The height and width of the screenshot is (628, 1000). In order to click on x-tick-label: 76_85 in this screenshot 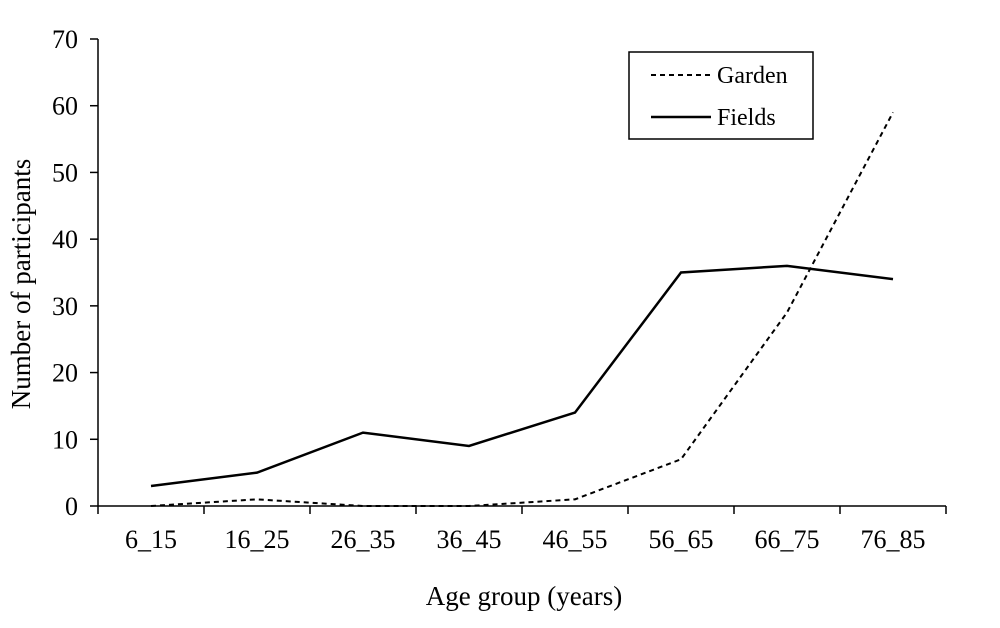, I will do `click(893, 539)`.